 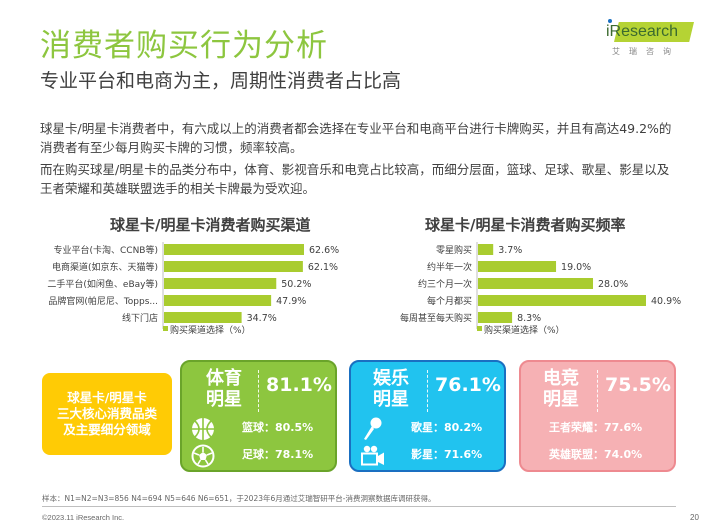 What do you see at coordinates (427, 416) in the screenshot?
I see `entertainment-star-card: 娱乐 明星 76.1% 歌星：80.2% 影星：71.6%` at bounding box center [427, 416].